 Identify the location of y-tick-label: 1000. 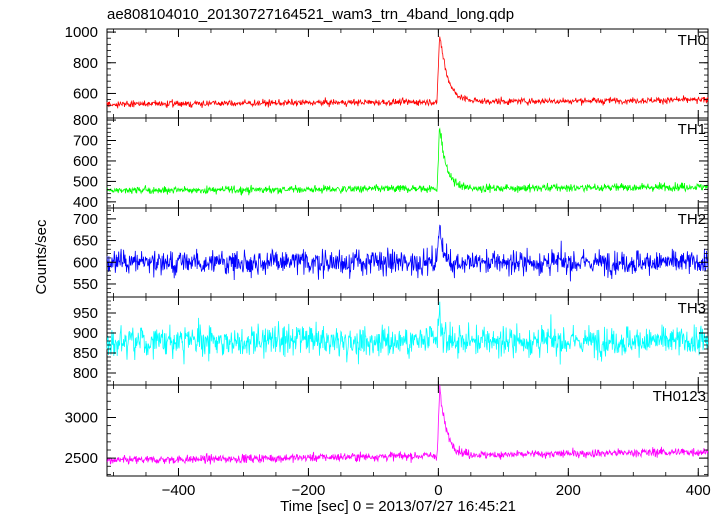
(81, 32).